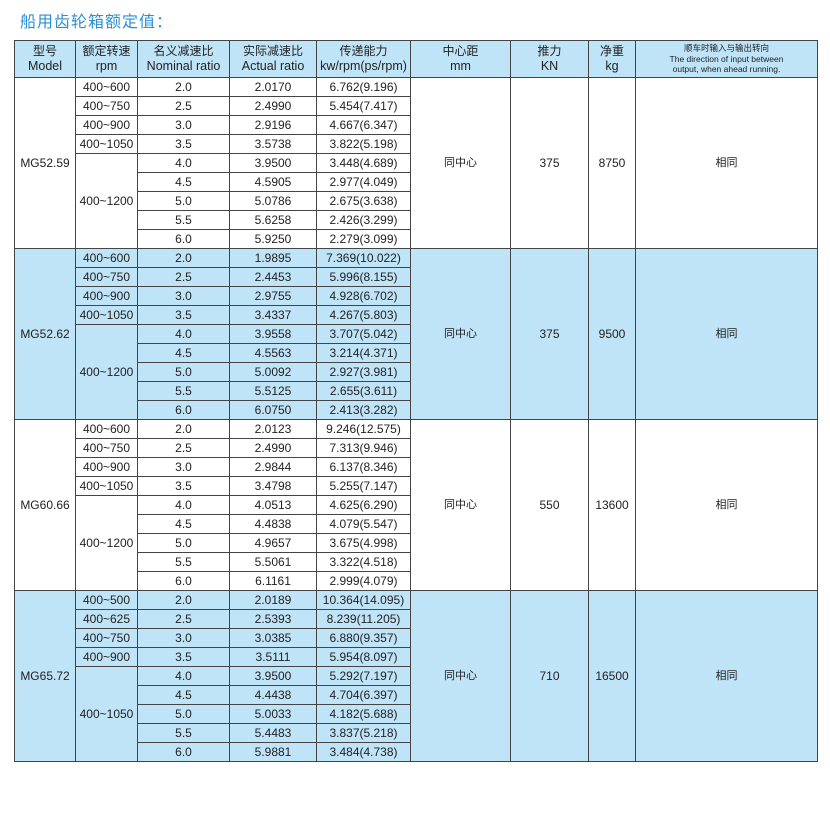 This screenshot has width=830, height=824. Describe the element at coordinates (273, 733) in the screenshot. I see `actual-ratio-cell: 5.4483` at that location.